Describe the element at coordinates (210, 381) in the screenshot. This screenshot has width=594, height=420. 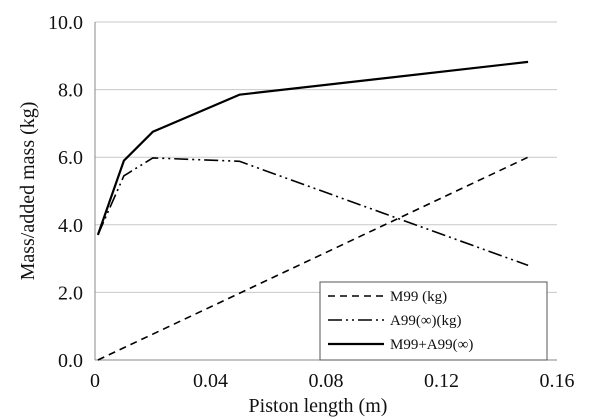
I see `x-tick-label: 0.04` at that location.